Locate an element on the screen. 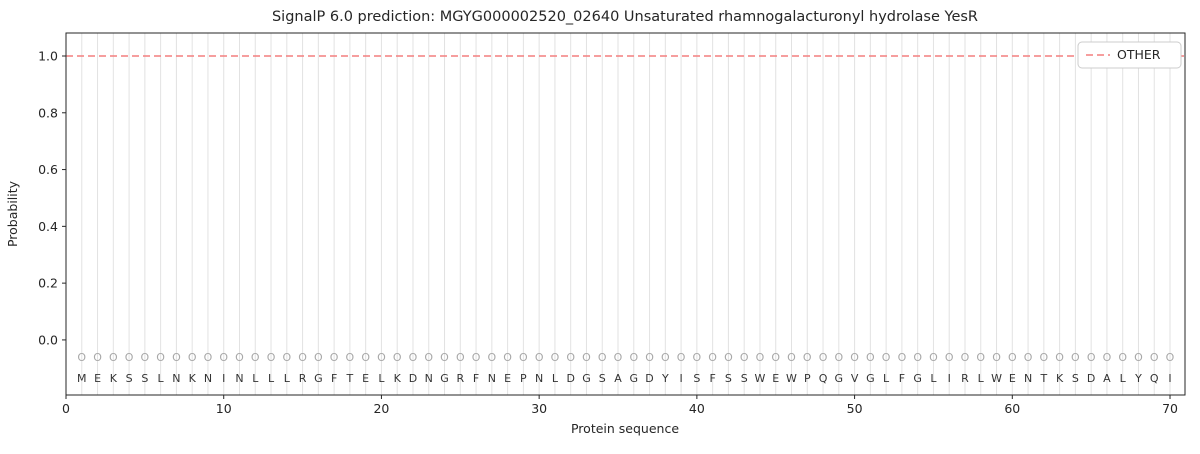 This screenshot has height=454, width=1200. y-tick-label: 0.6 is located at coordinates (48, 169).